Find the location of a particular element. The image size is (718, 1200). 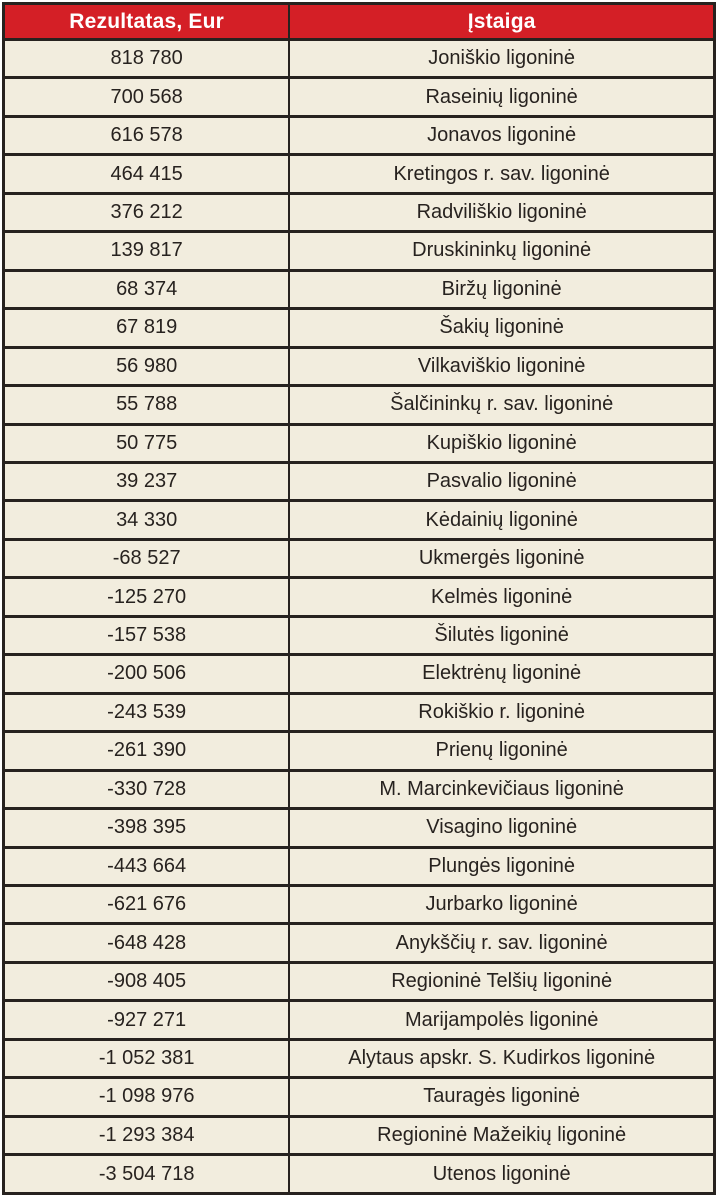

table-row: 34 330 Kėdainių ligoninė is located at coordinates (359, 520).